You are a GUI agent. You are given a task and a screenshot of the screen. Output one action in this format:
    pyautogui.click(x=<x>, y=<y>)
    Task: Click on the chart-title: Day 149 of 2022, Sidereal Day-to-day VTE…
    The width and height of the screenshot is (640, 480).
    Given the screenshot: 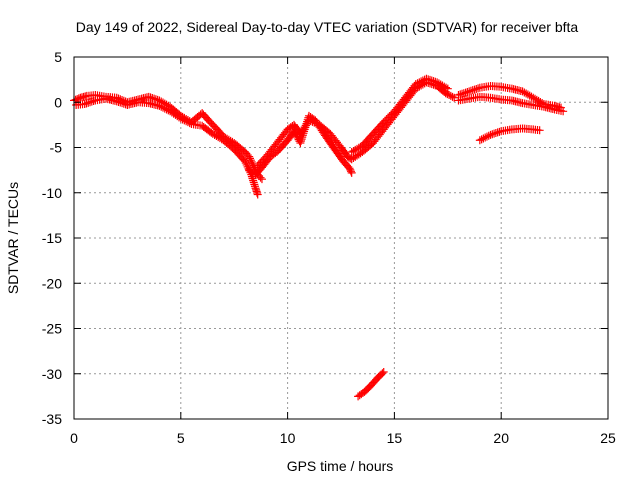 What is the action you would take?
    pyautogui.click(x=327, y=27)
    